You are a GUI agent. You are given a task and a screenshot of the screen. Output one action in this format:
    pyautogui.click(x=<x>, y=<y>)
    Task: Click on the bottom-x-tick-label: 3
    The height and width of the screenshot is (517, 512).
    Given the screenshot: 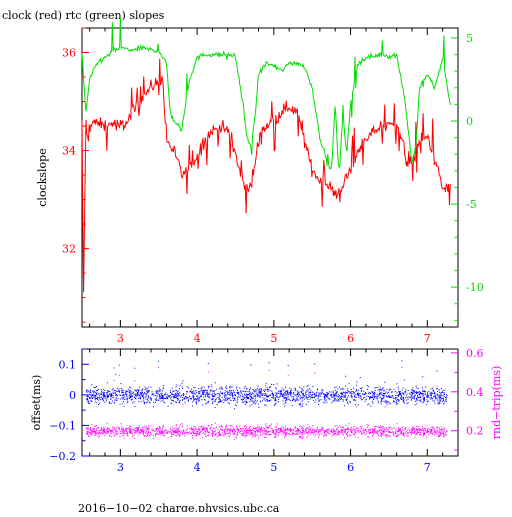 What is the action you would take?
    pyautogui.click(x=120, y=467)
    